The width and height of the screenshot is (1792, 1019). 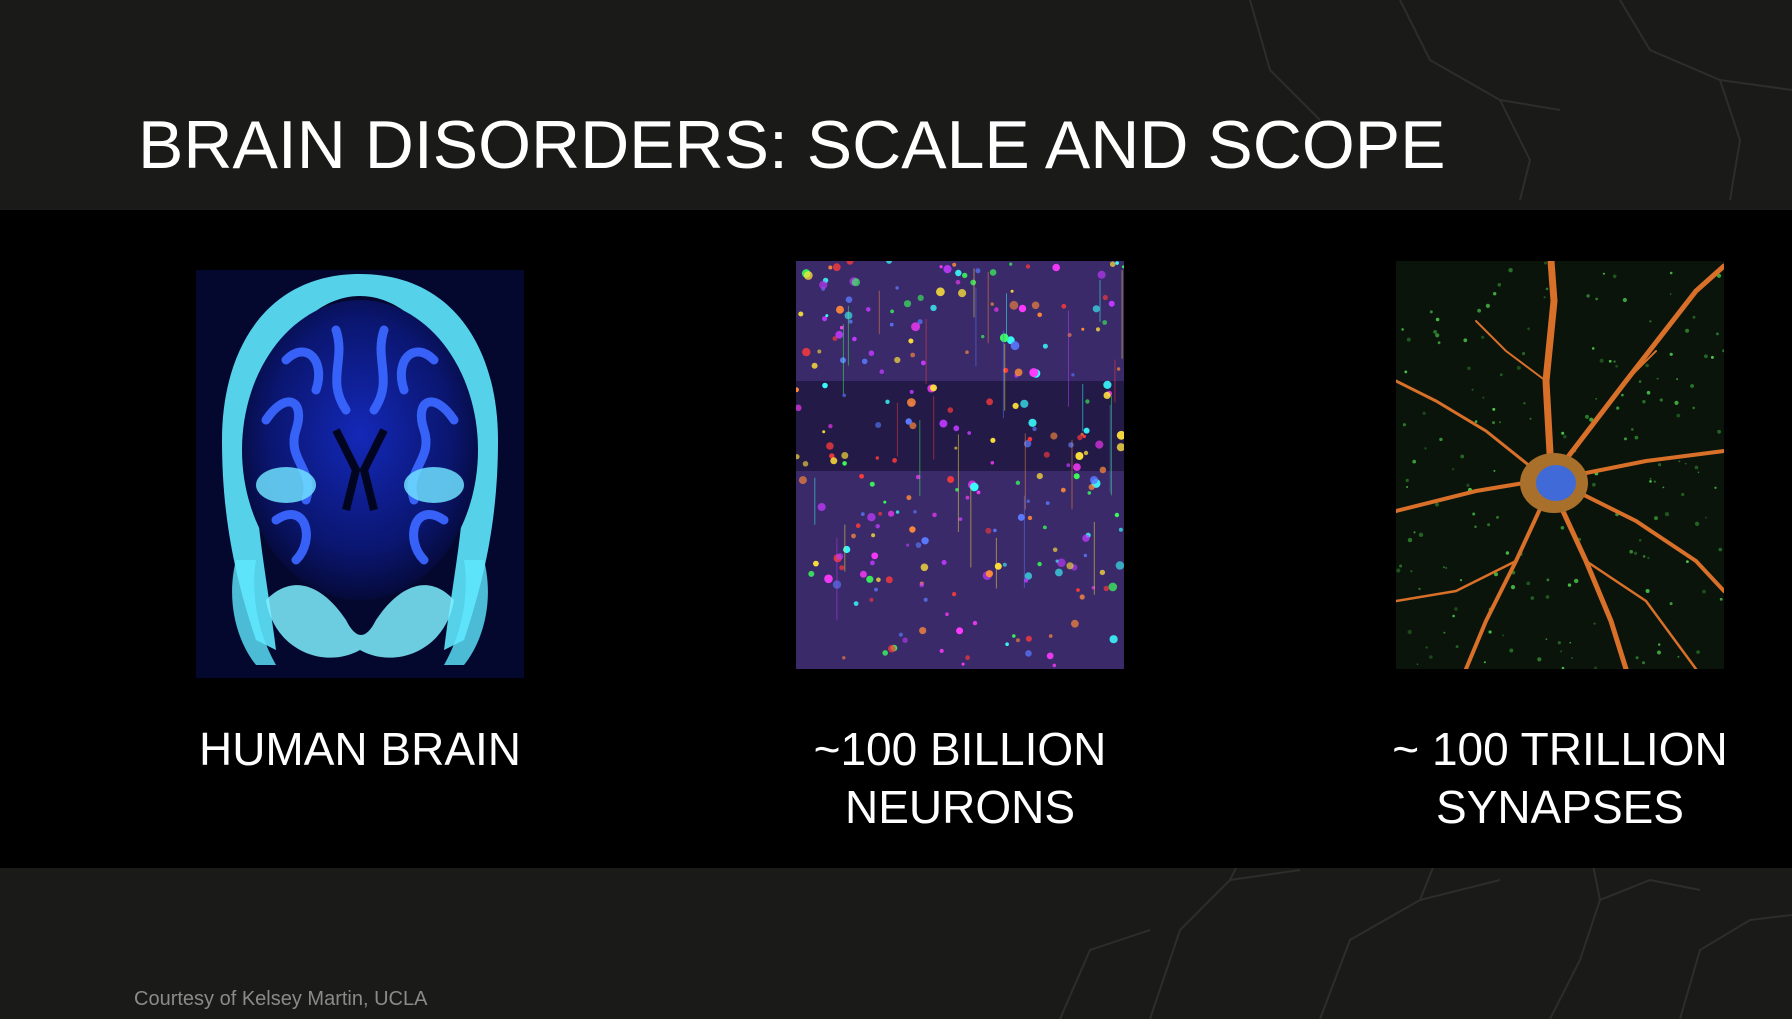 I want to click on image-credit: Courtesy of Kelsey Martin, UCLA, so click(x=281, y=999).